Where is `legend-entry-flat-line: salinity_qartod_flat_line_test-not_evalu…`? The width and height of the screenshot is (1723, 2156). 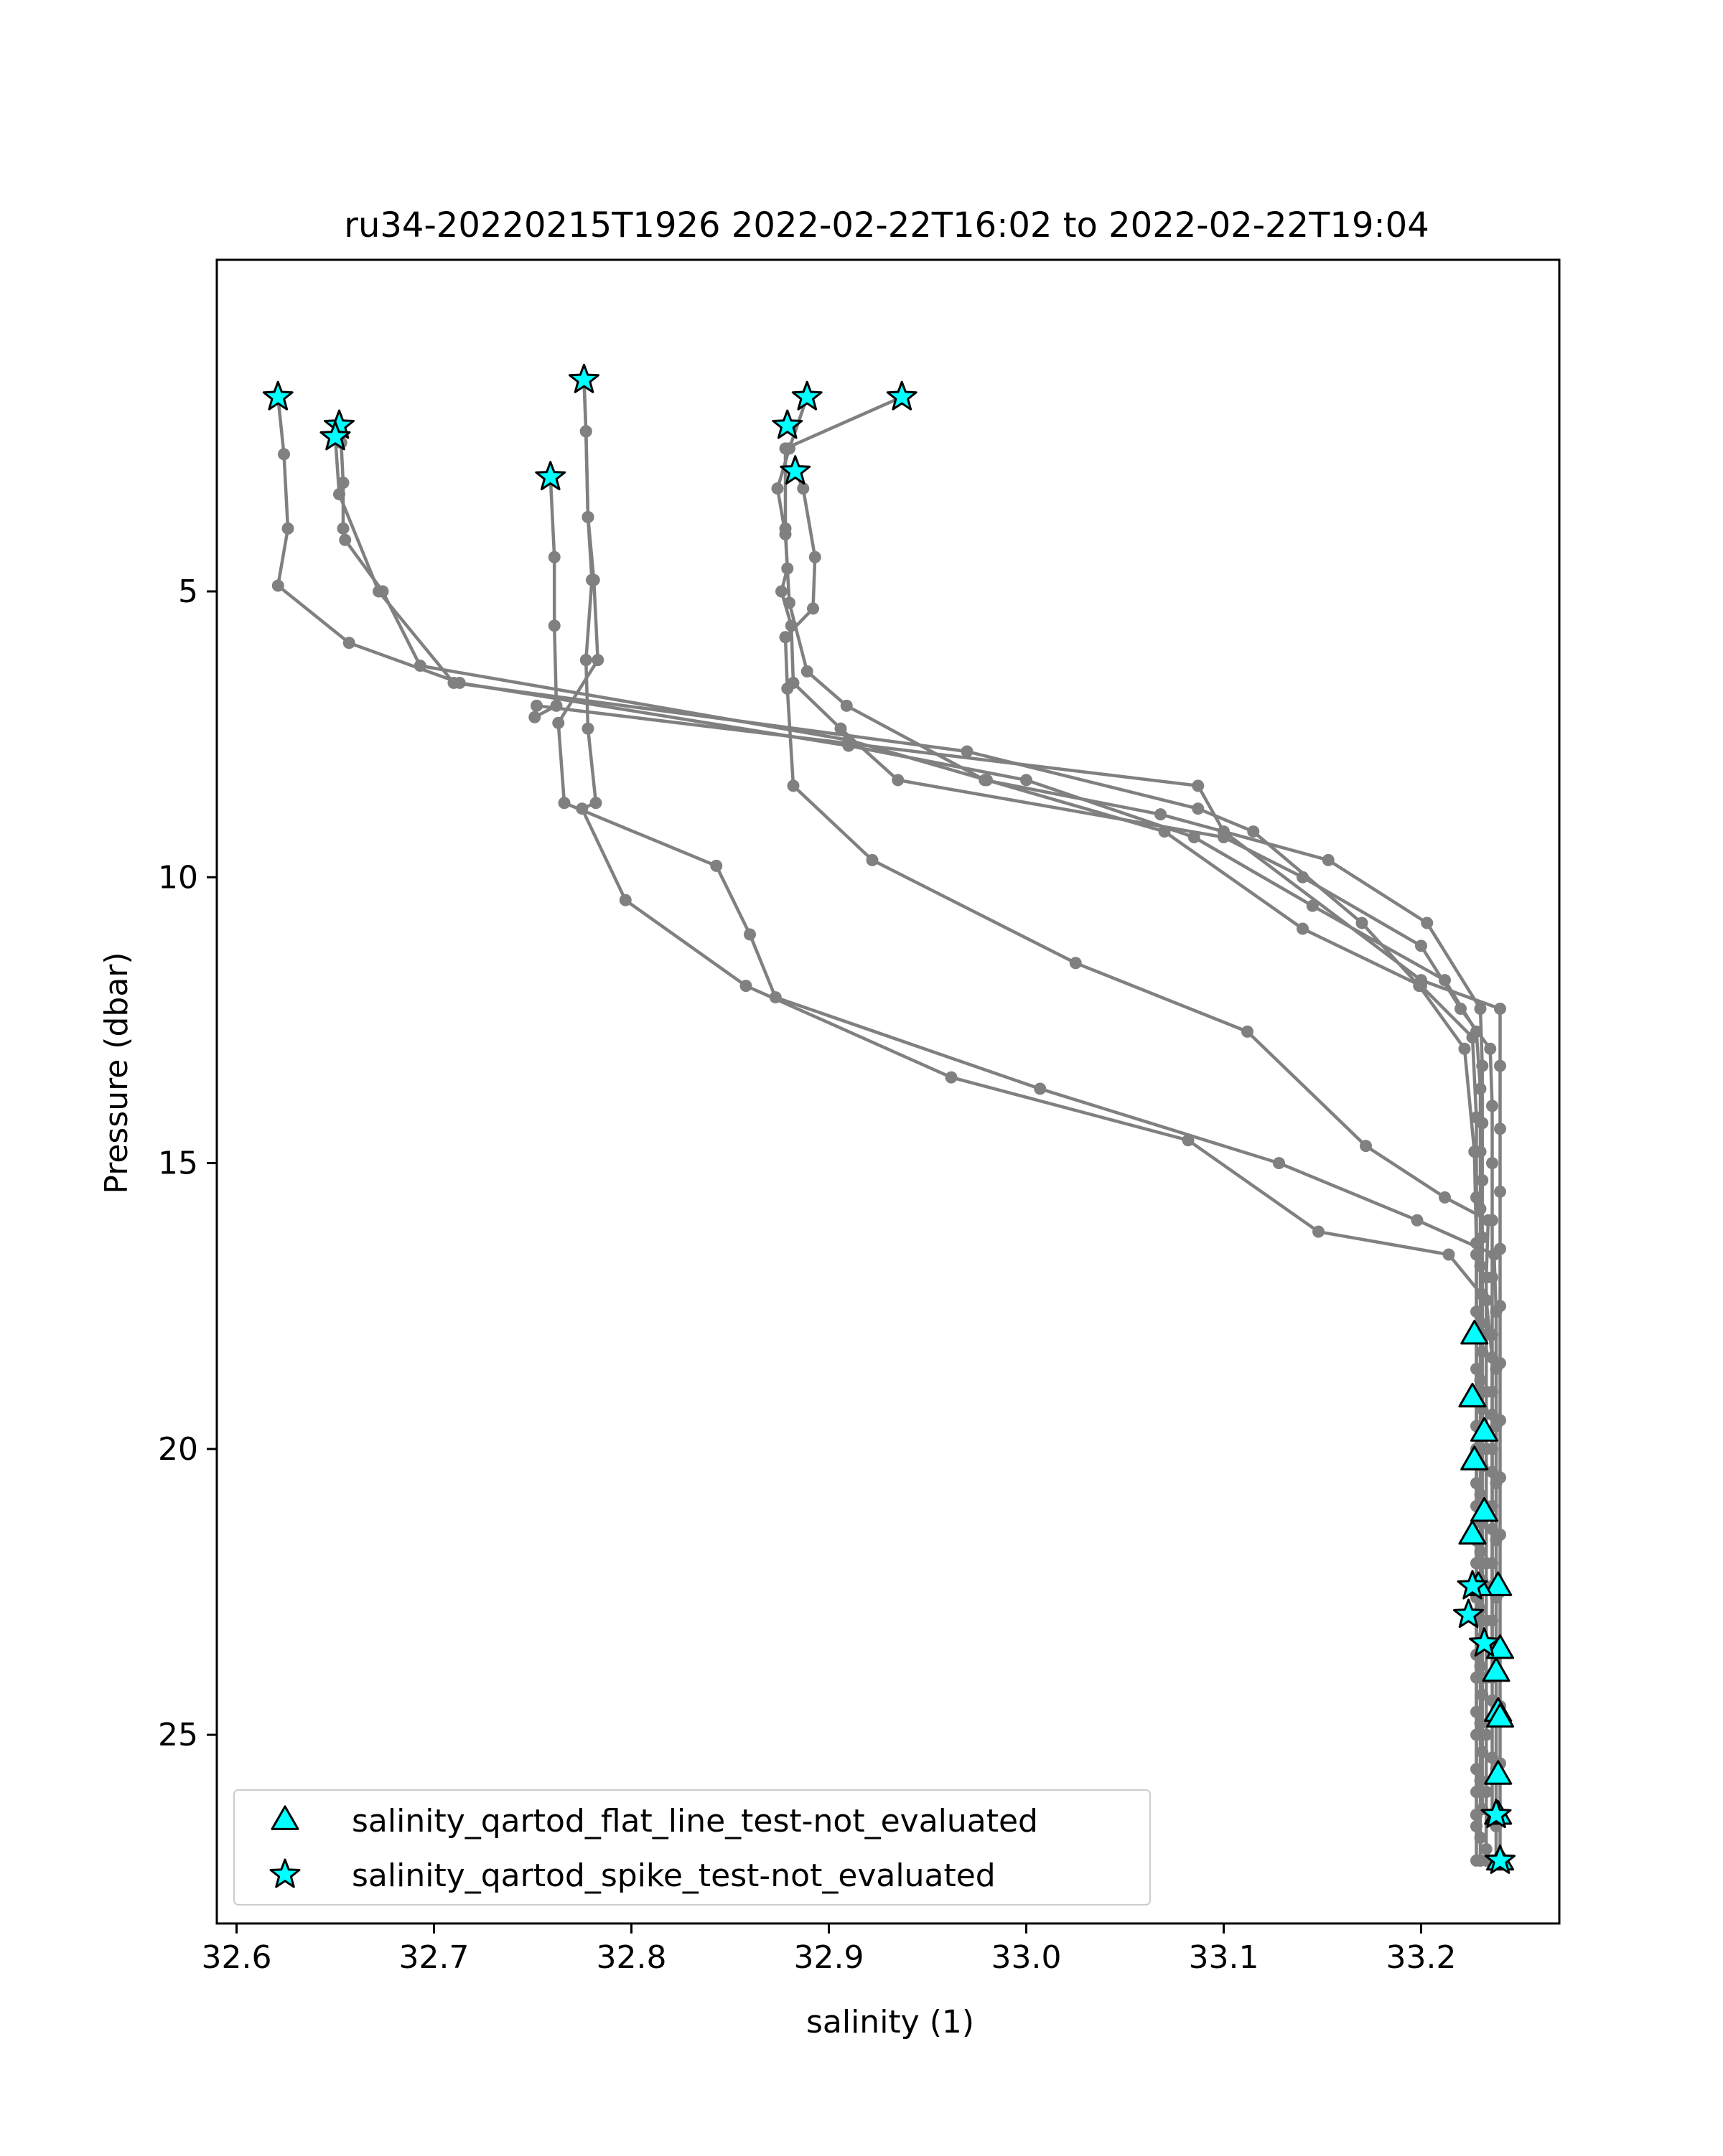
legend-entry-flat-line: salinity_qartod_flat_line_test-not_evalu… is located at coordinates (654, 1821).